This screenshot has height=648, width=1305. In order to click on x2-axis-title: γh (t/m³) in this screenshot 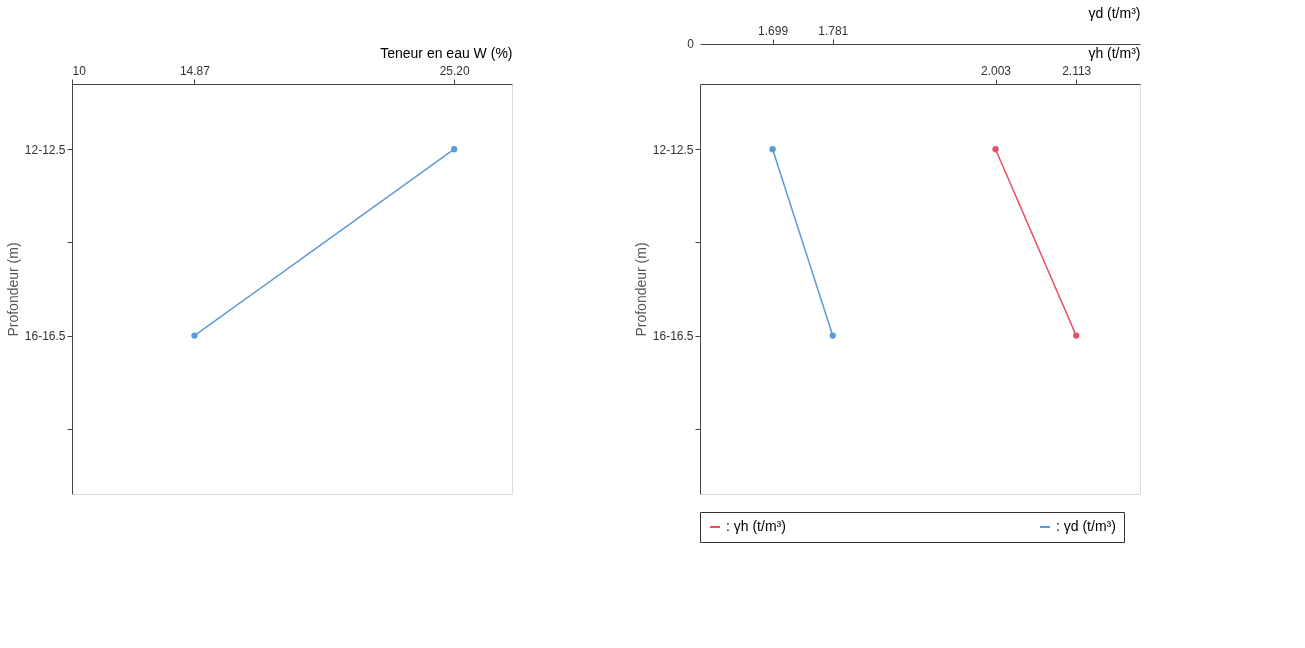, I will do `click(1114, 52)`.